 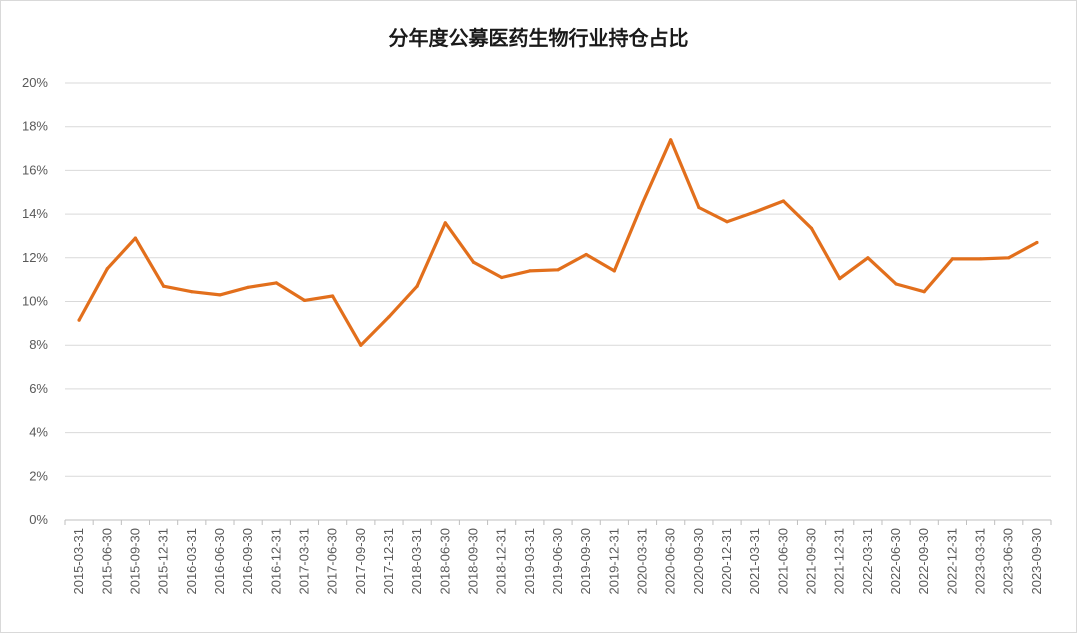 What do you see at coordinates (726, 561) in the screenshot?
I see `x-tick-label: 2020-12-31` at bounding box center [726, 561].